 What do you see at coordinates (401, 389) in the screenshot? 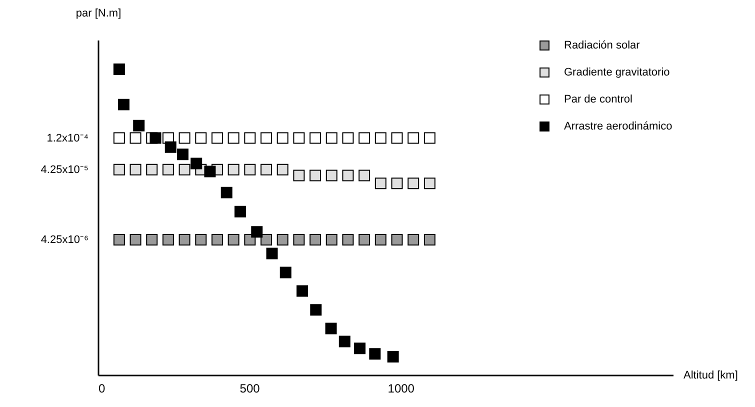
I see `x-tick-label: 1000` at bounding box center [401, 389].